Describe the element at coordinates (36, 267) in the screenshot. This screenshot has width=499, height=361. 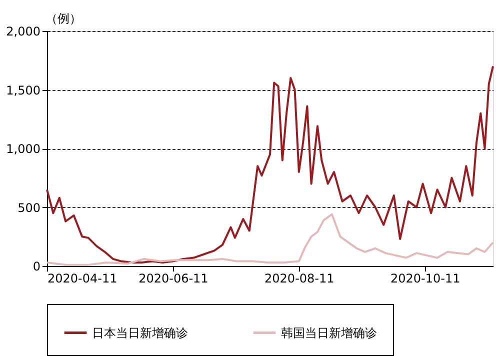
I see `y-tick-label: 0` at that location.